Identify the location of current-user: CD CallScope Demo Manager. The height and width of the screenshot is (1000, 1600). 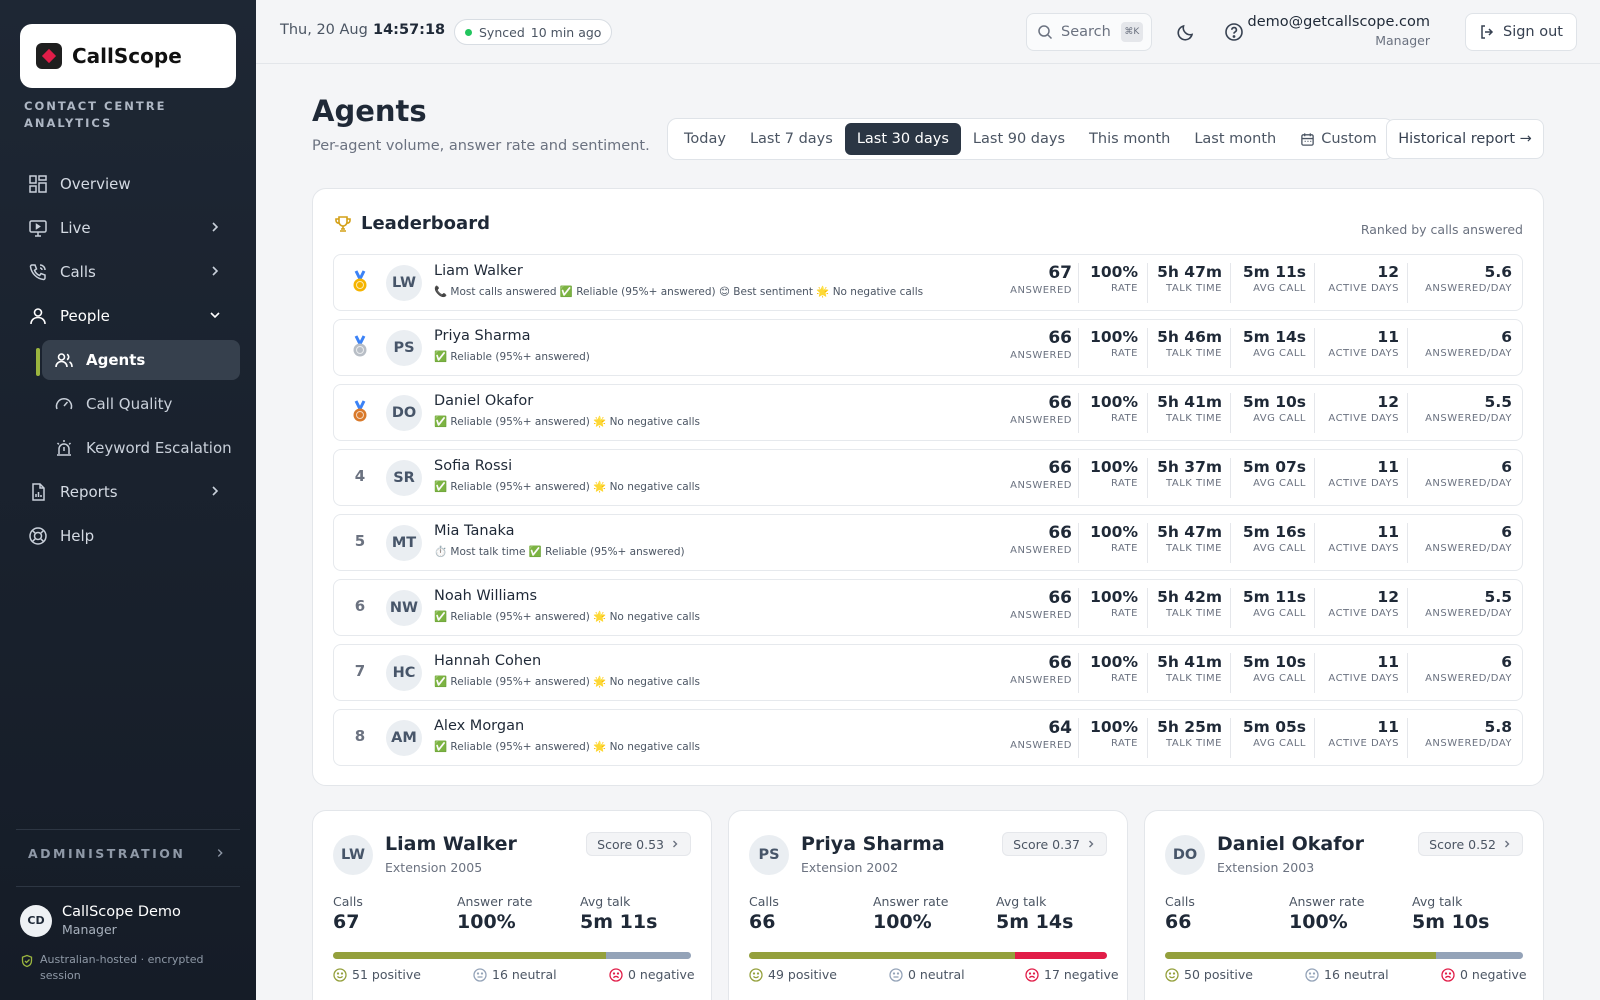
(100, 920).